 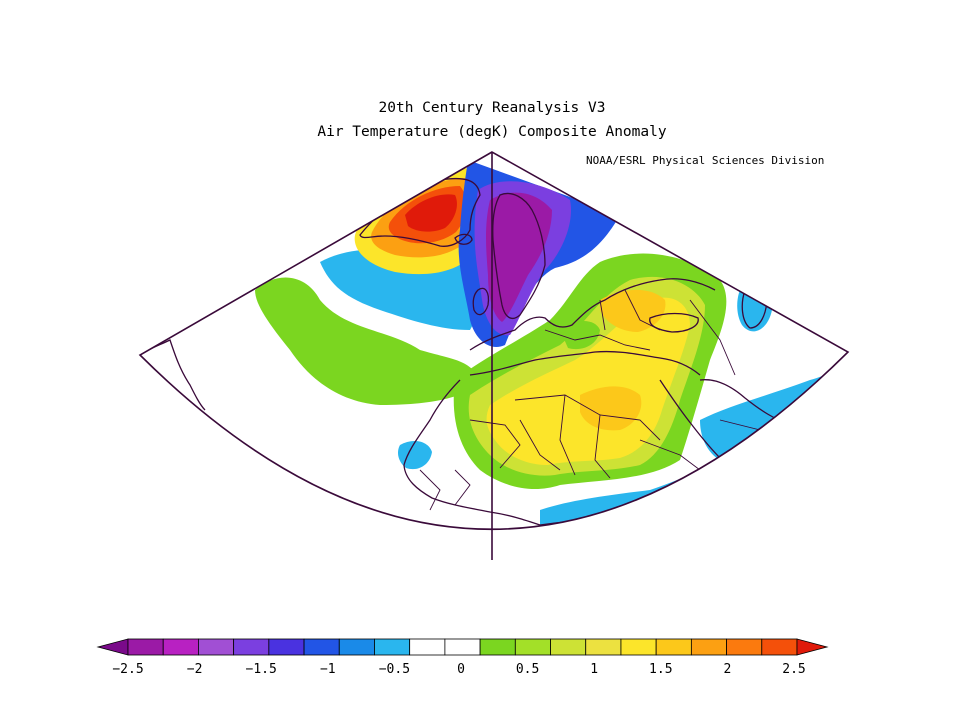 I want to click on anomaly-region-scandinavia-coldest, so click(x=519, y=257).